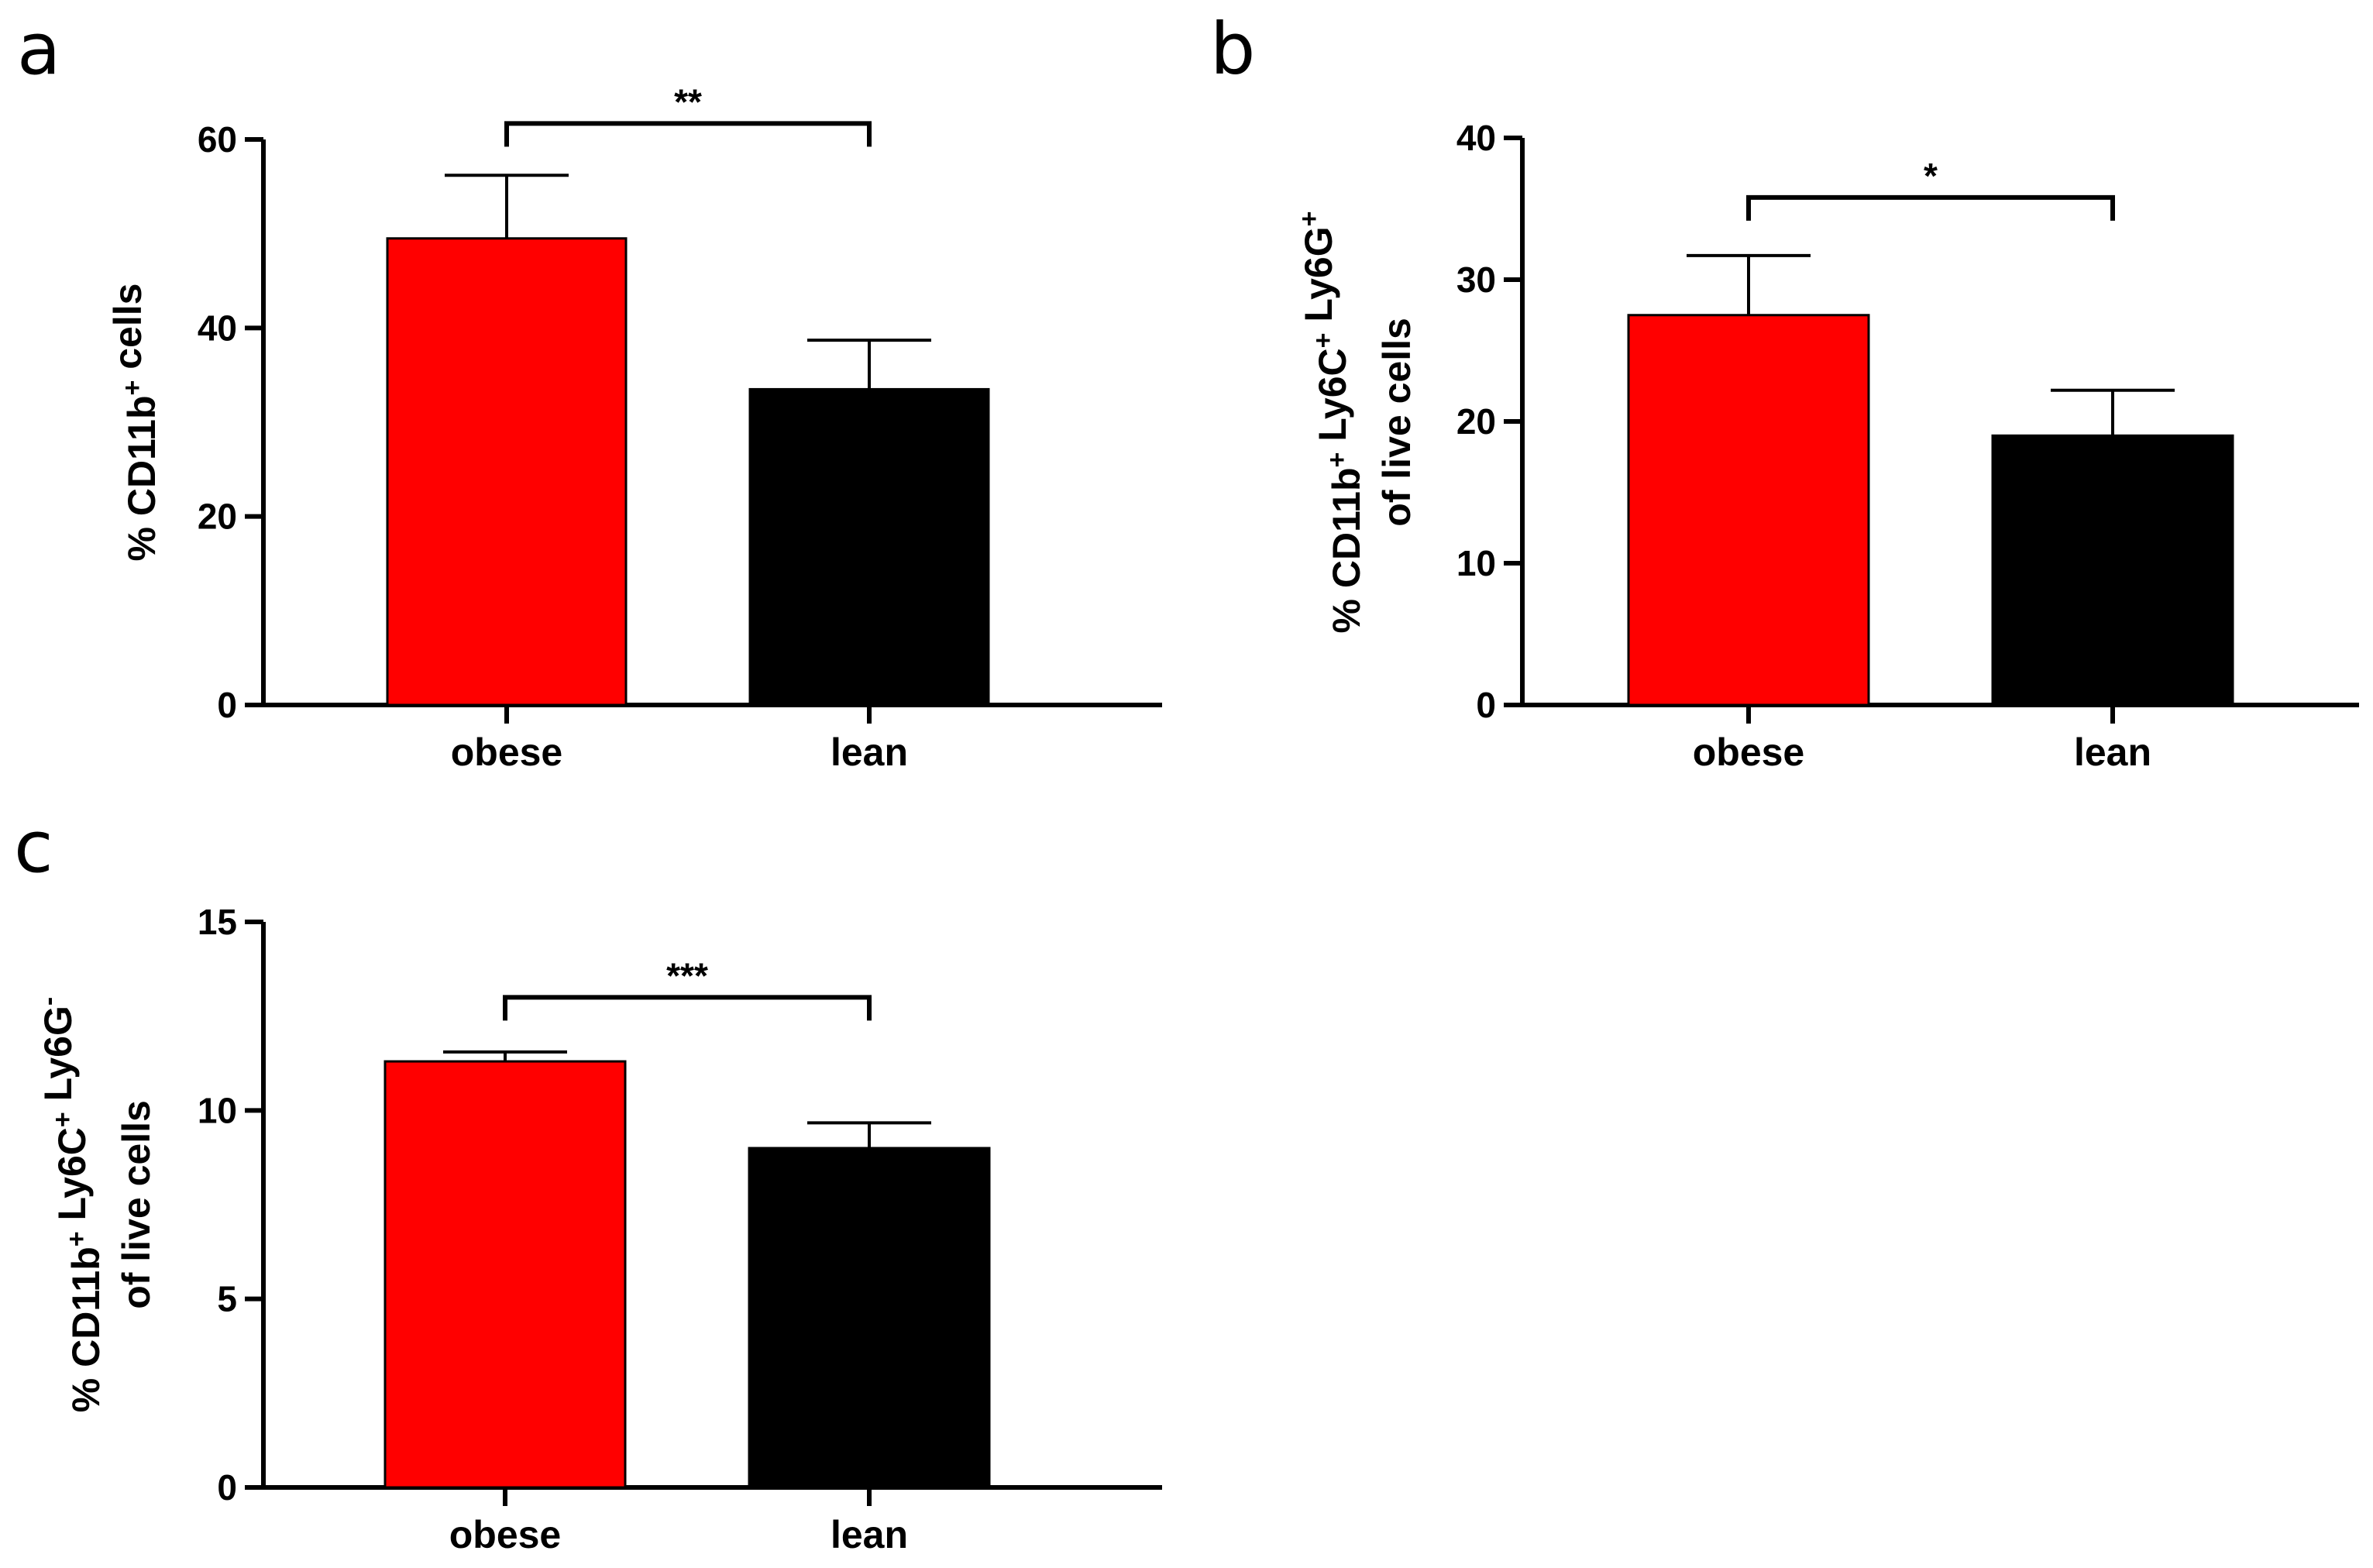 The height and width of the screenshot is (1568, 2373). I want to click on y-axis-label: % CD11b+ Ly6C+ Ly6G-, so click(71, 1204).